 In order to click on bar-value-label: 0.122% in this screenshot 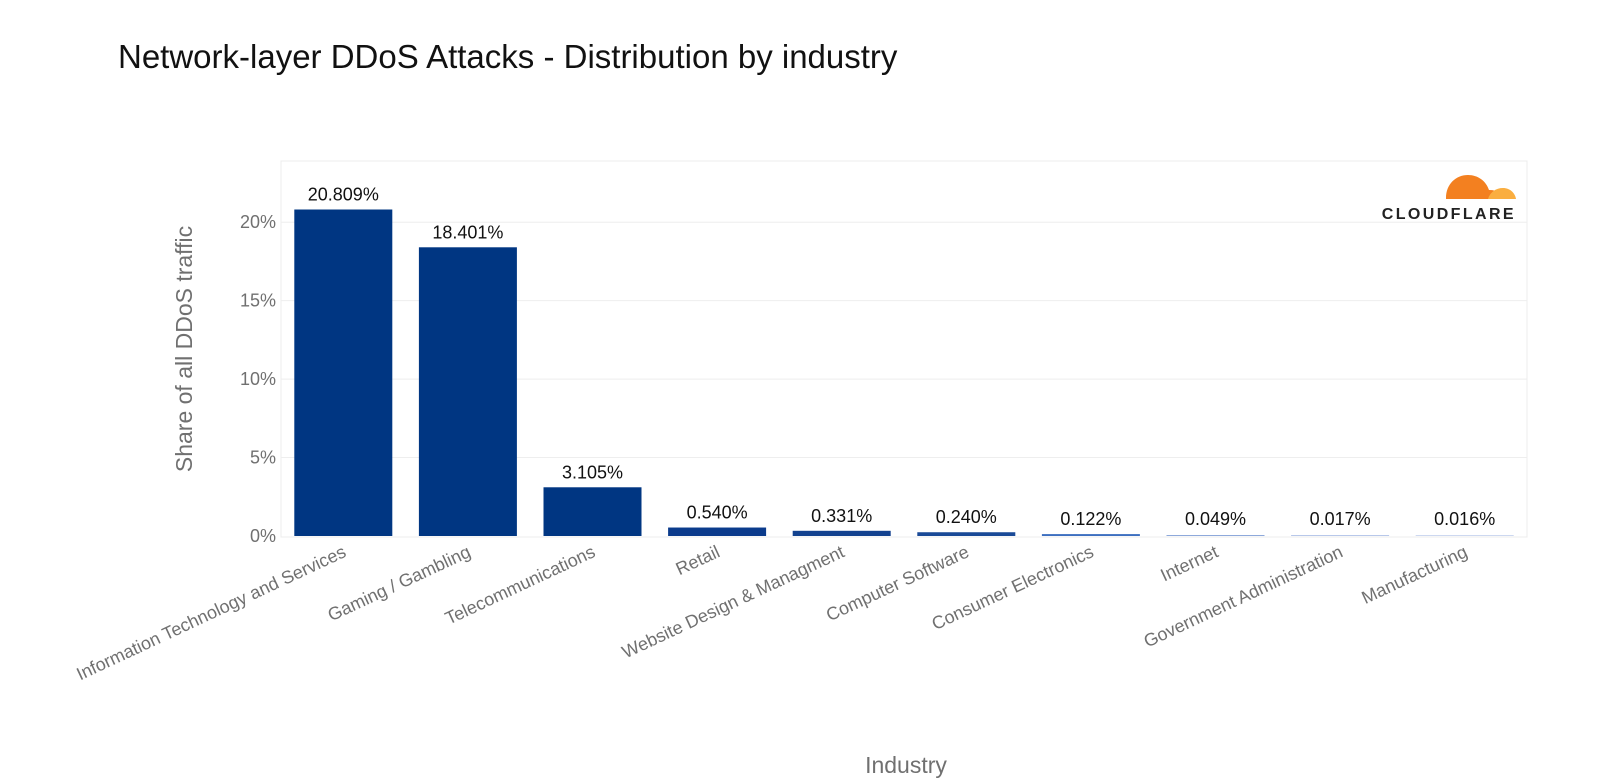, I will do `click(1090, 519)`.